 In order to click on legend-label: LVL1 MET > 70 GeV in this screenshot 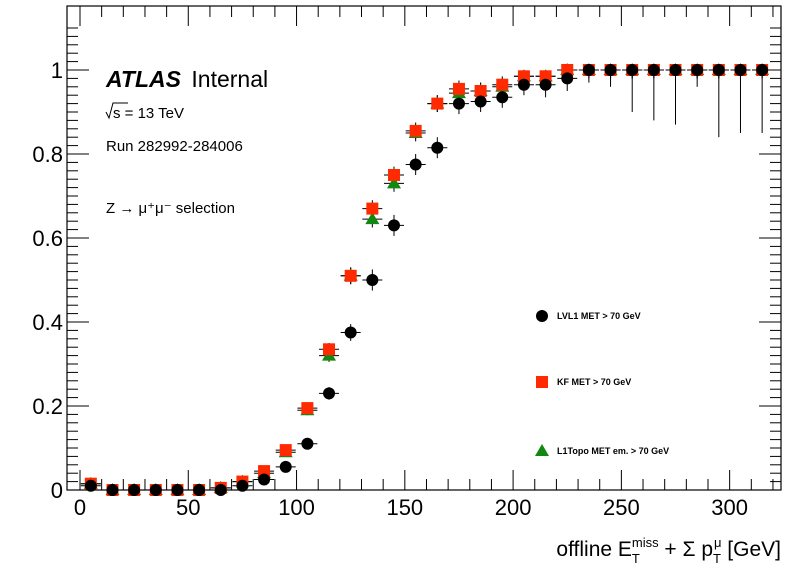, I will do `click(599, 316)`.